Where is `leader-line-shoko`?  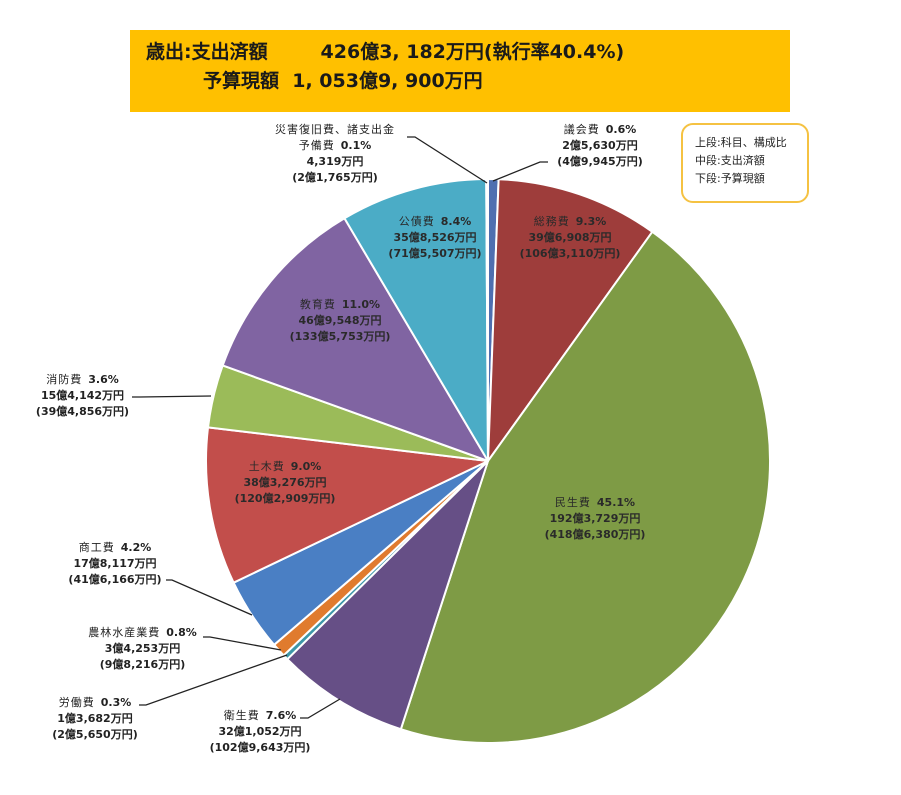
leader-line-shoko is located at coordinates (209, 597).